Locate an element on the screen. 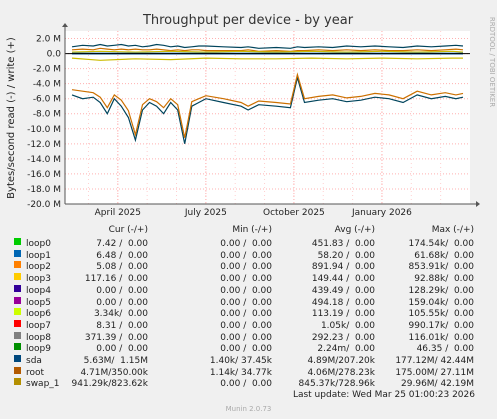 This screenshot has height=419, width=497. legend-cur: 4.71M/350.00k is located at coordinates (114, 372).